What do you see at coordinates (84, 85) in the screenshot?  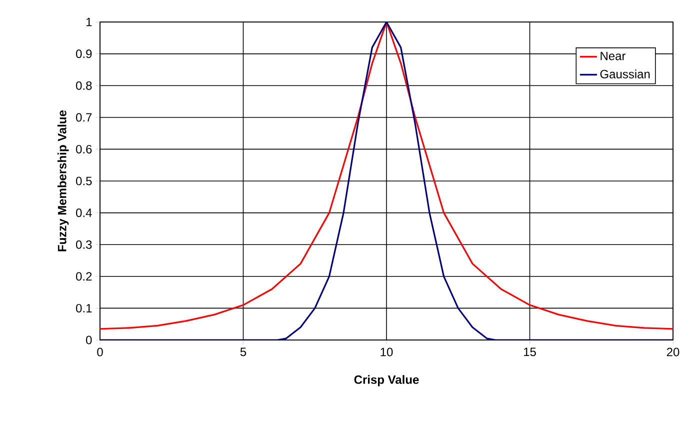 I see `y-tick-label: 0.8` at bounding box center [84, 85].